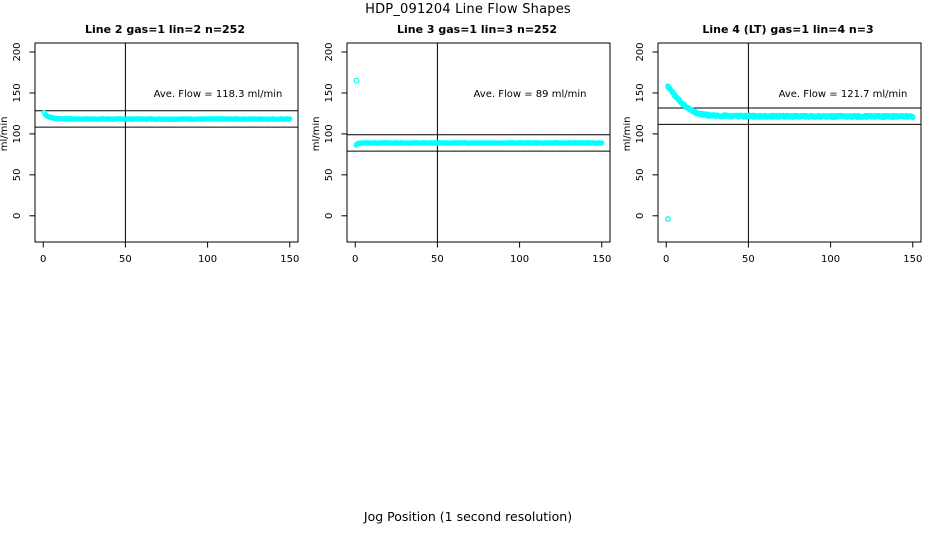 The image size is (936, 540). What do you see at coordinates (476, 29) in the screenshot?
I see `panel-title-line-3: Line 3 gas=1 lin=3 n=252` at bounding box center [476, 29].